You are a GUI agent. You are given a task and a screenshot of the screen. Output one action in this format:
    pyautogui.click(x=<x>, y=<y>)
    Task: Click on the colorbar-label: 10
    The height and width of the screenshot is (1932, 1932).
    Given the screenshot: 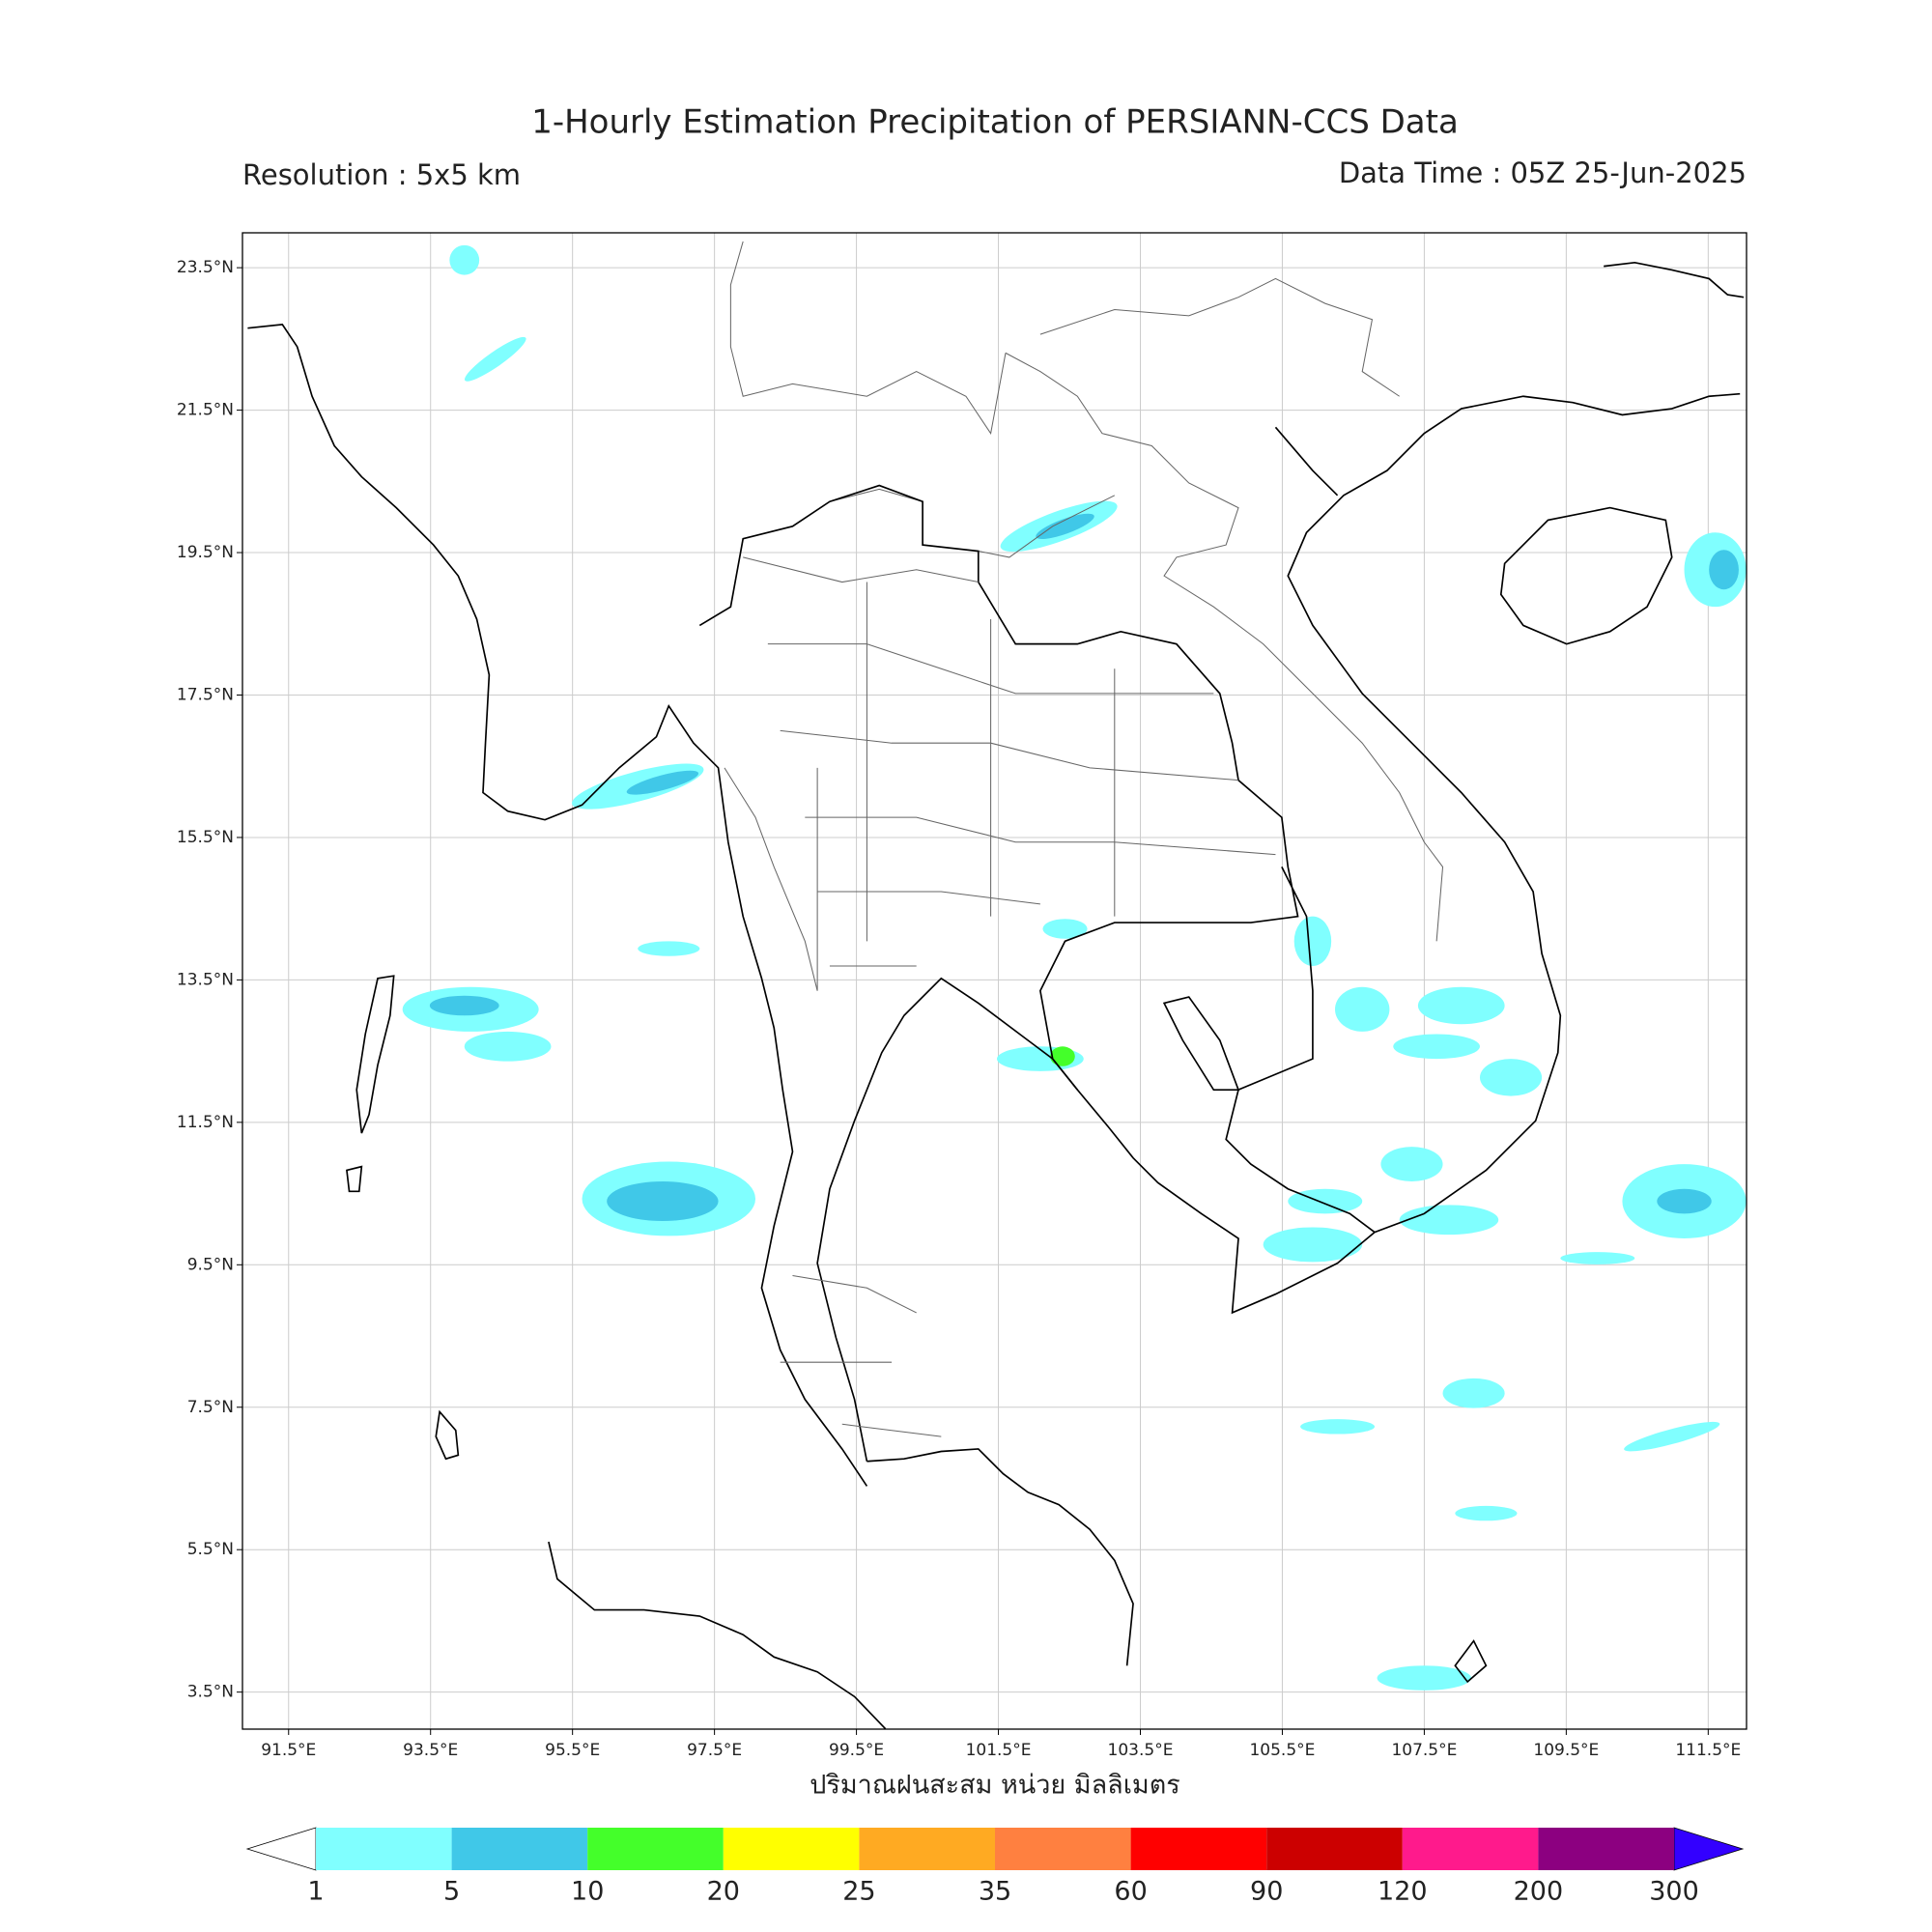 What is the action you would take?
    pyautogui.click(x=587, y=1892)
    